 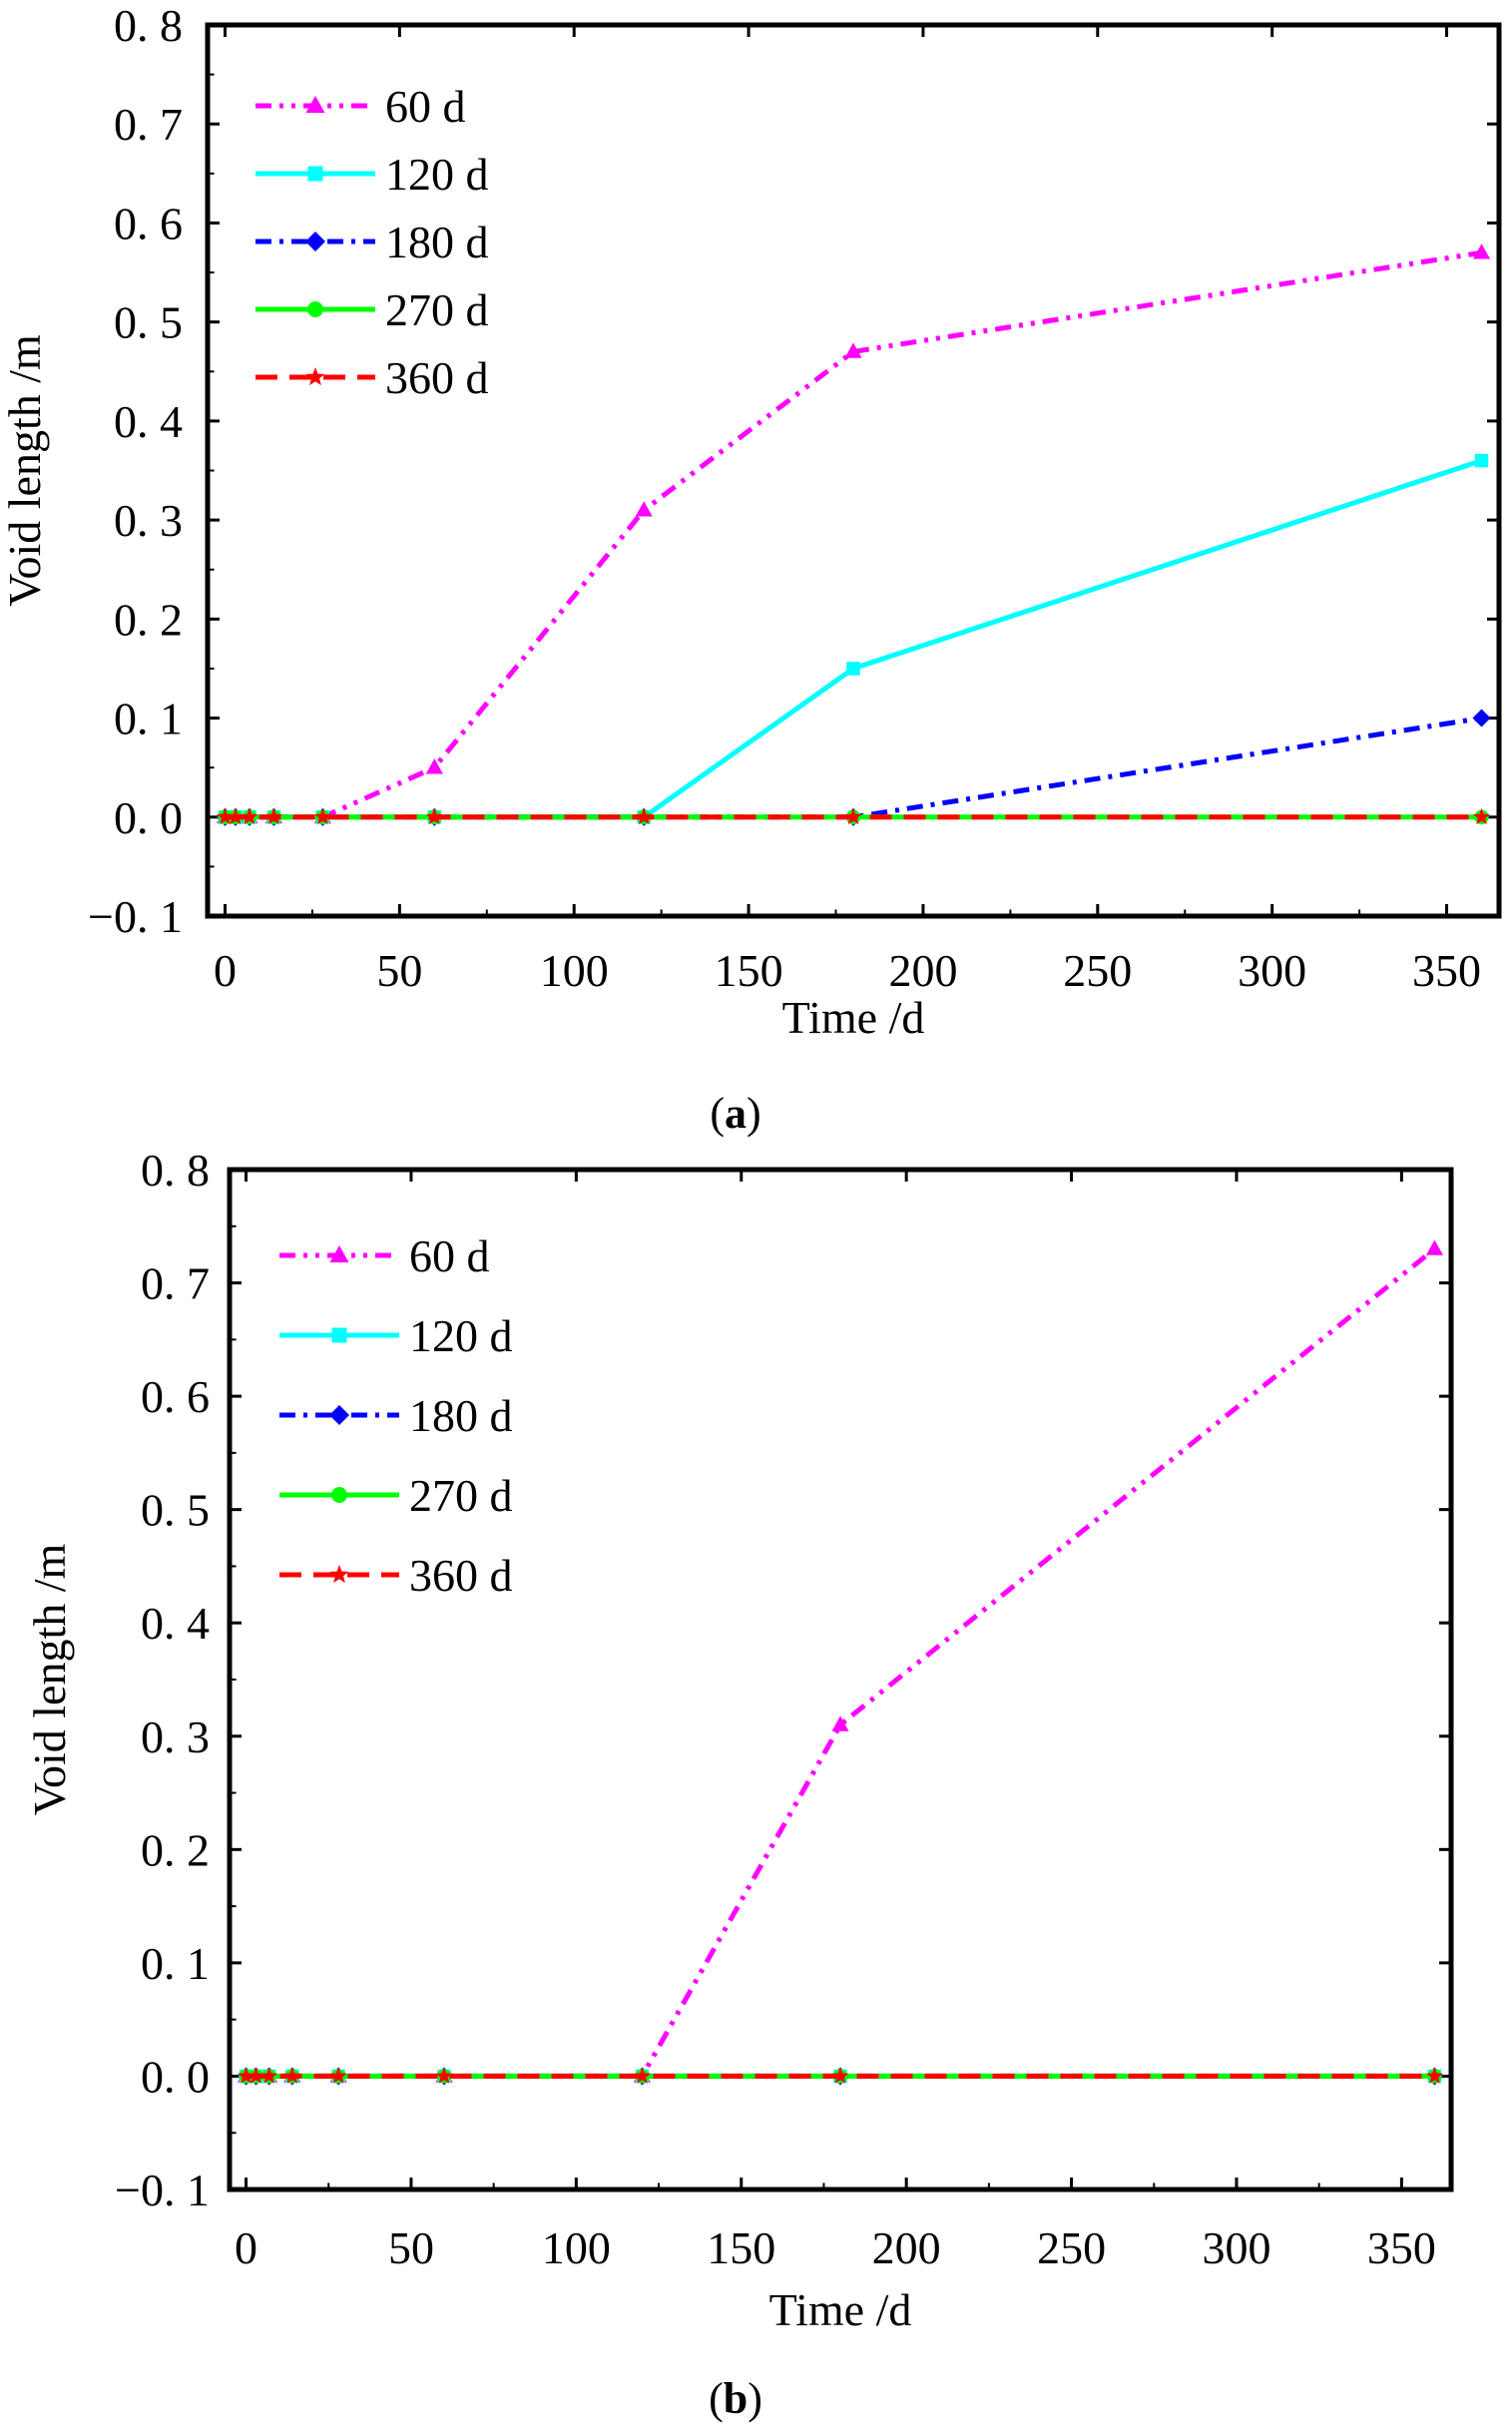 What do you see at coordinates (1071, 2247) in the screenshot?
I see `x-tick-label: 250` at bounding box center [1071, 2247].